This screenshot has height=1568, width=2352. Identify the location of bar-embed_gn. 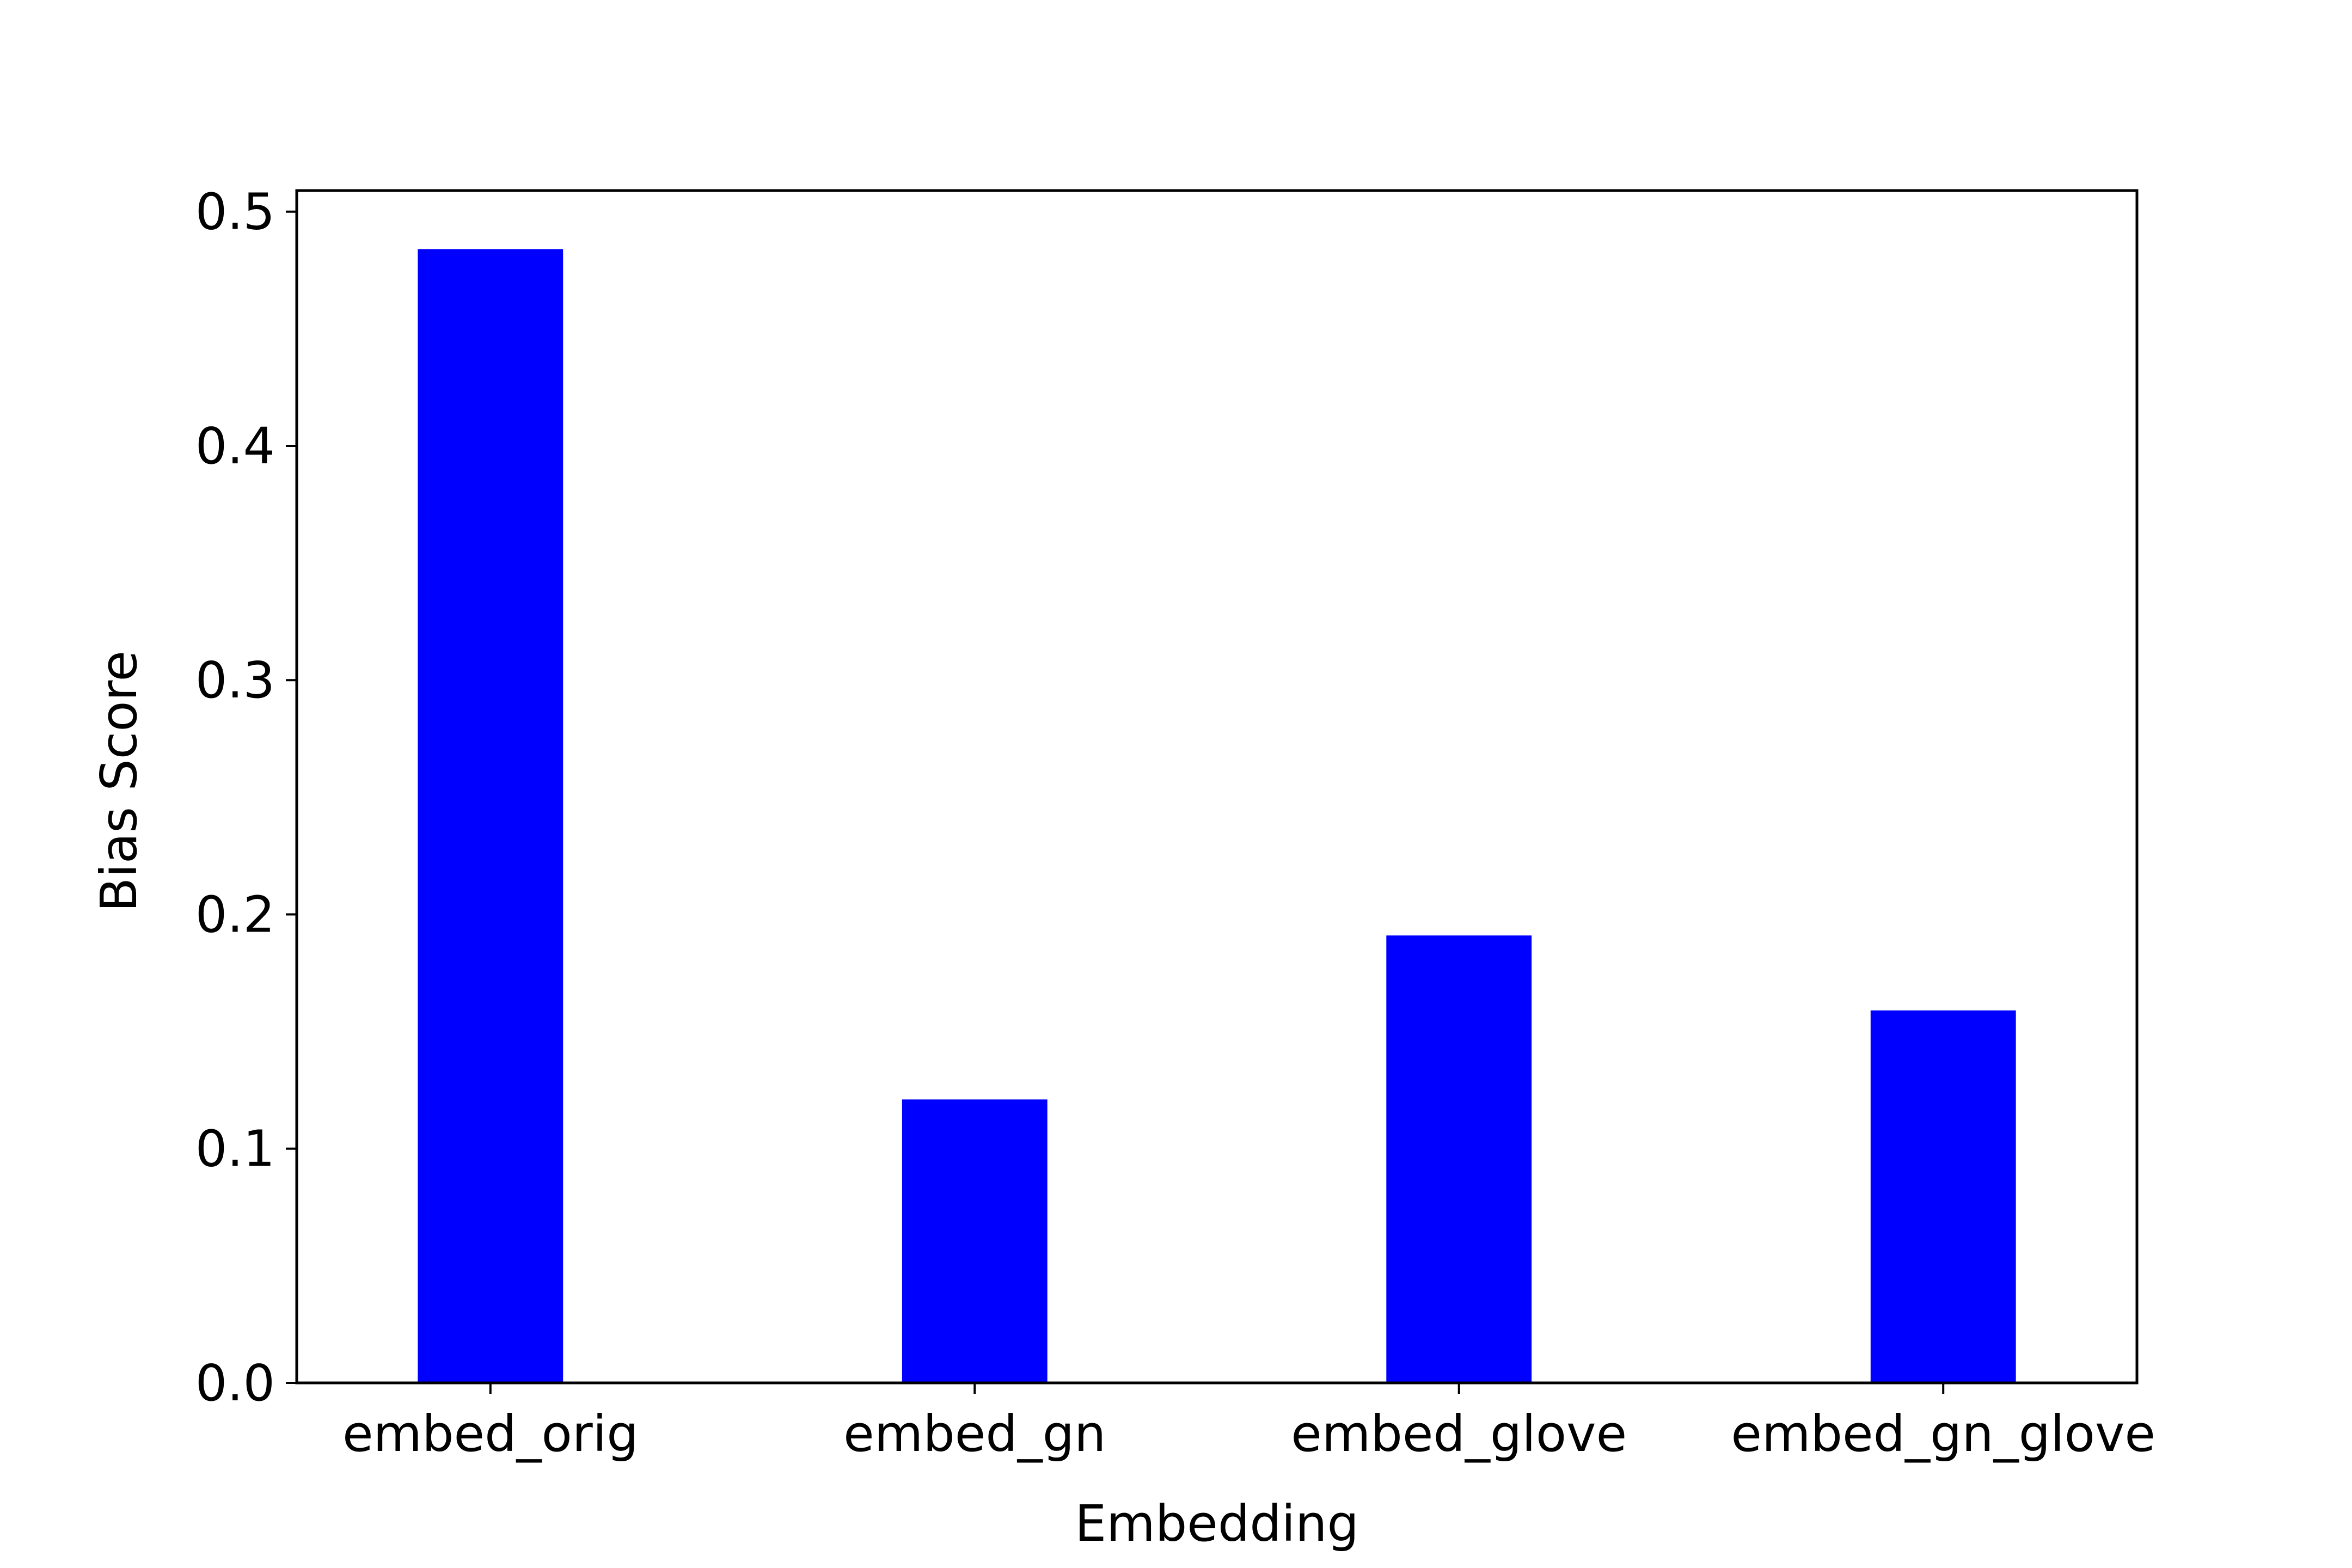
(975, 1241).